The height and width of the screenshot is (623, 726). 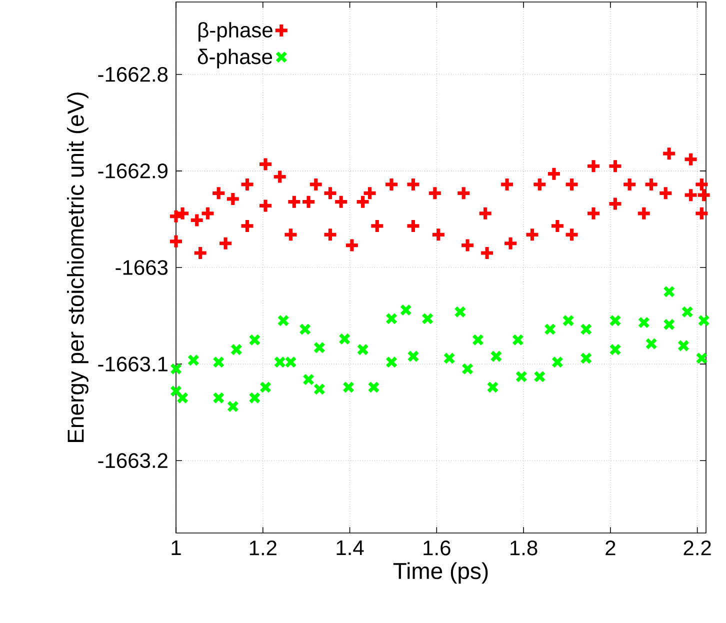 I want to click on y-tick-label: -1663, so click(x=142, y=267).